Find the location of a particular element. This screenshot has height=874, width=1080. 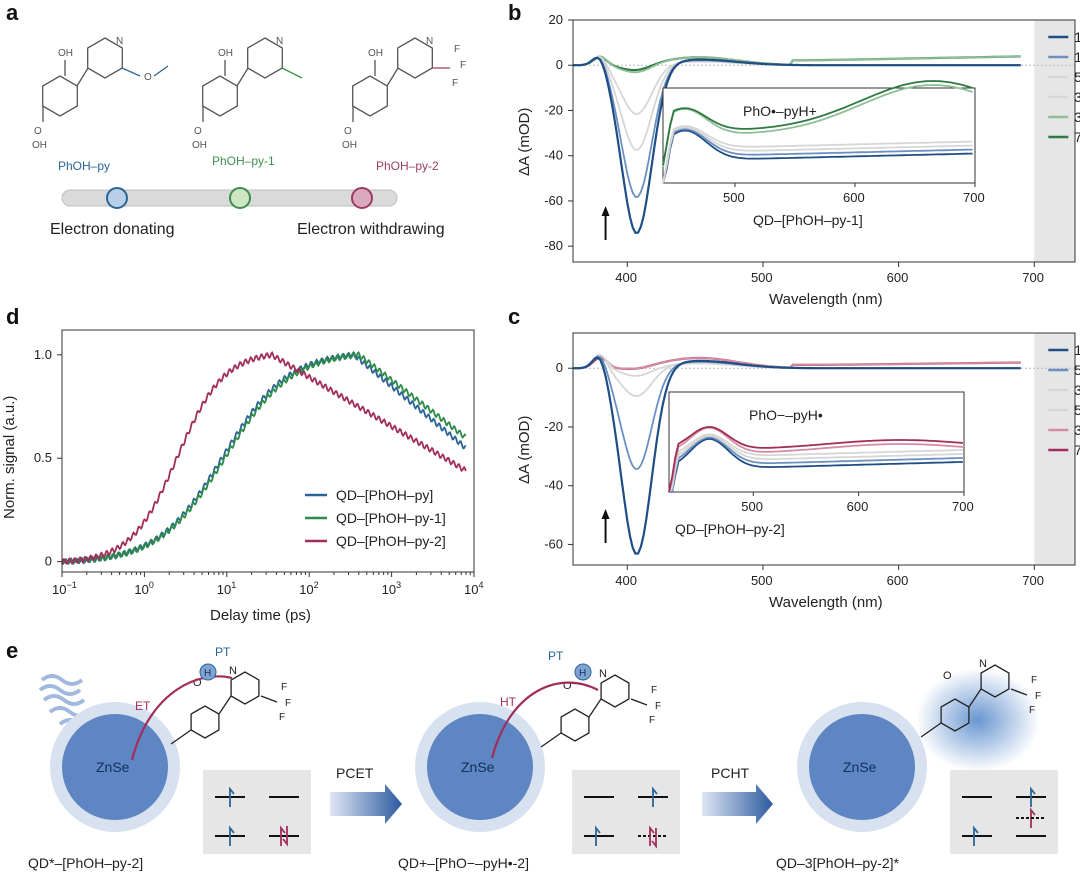

circle-phoh-py is located at coordinates (117, 198).